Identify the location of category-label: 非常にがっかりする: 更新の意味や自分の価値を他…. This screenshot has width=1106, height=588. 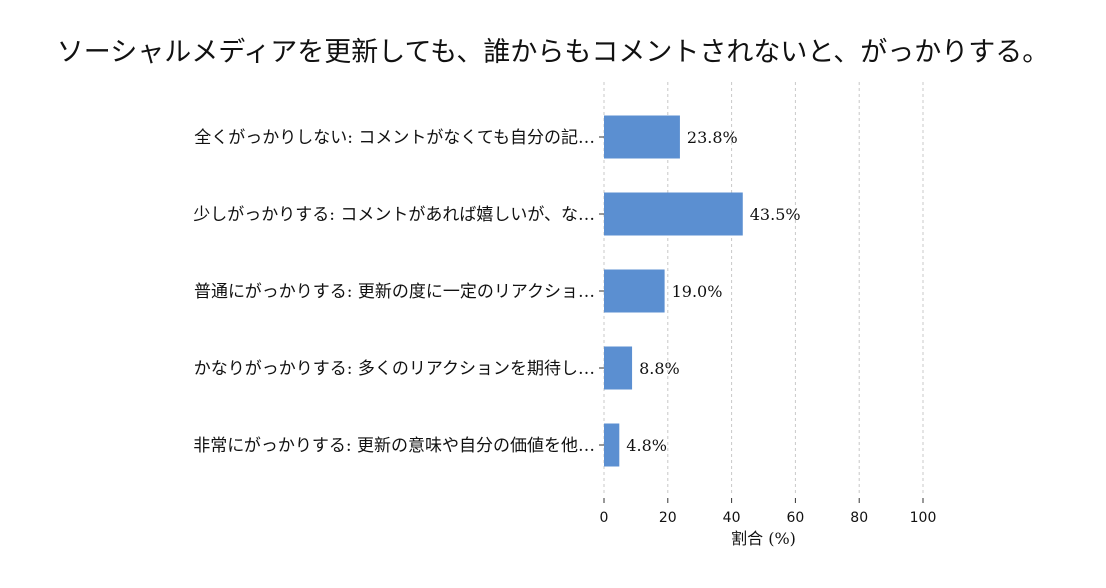
(394, 446).